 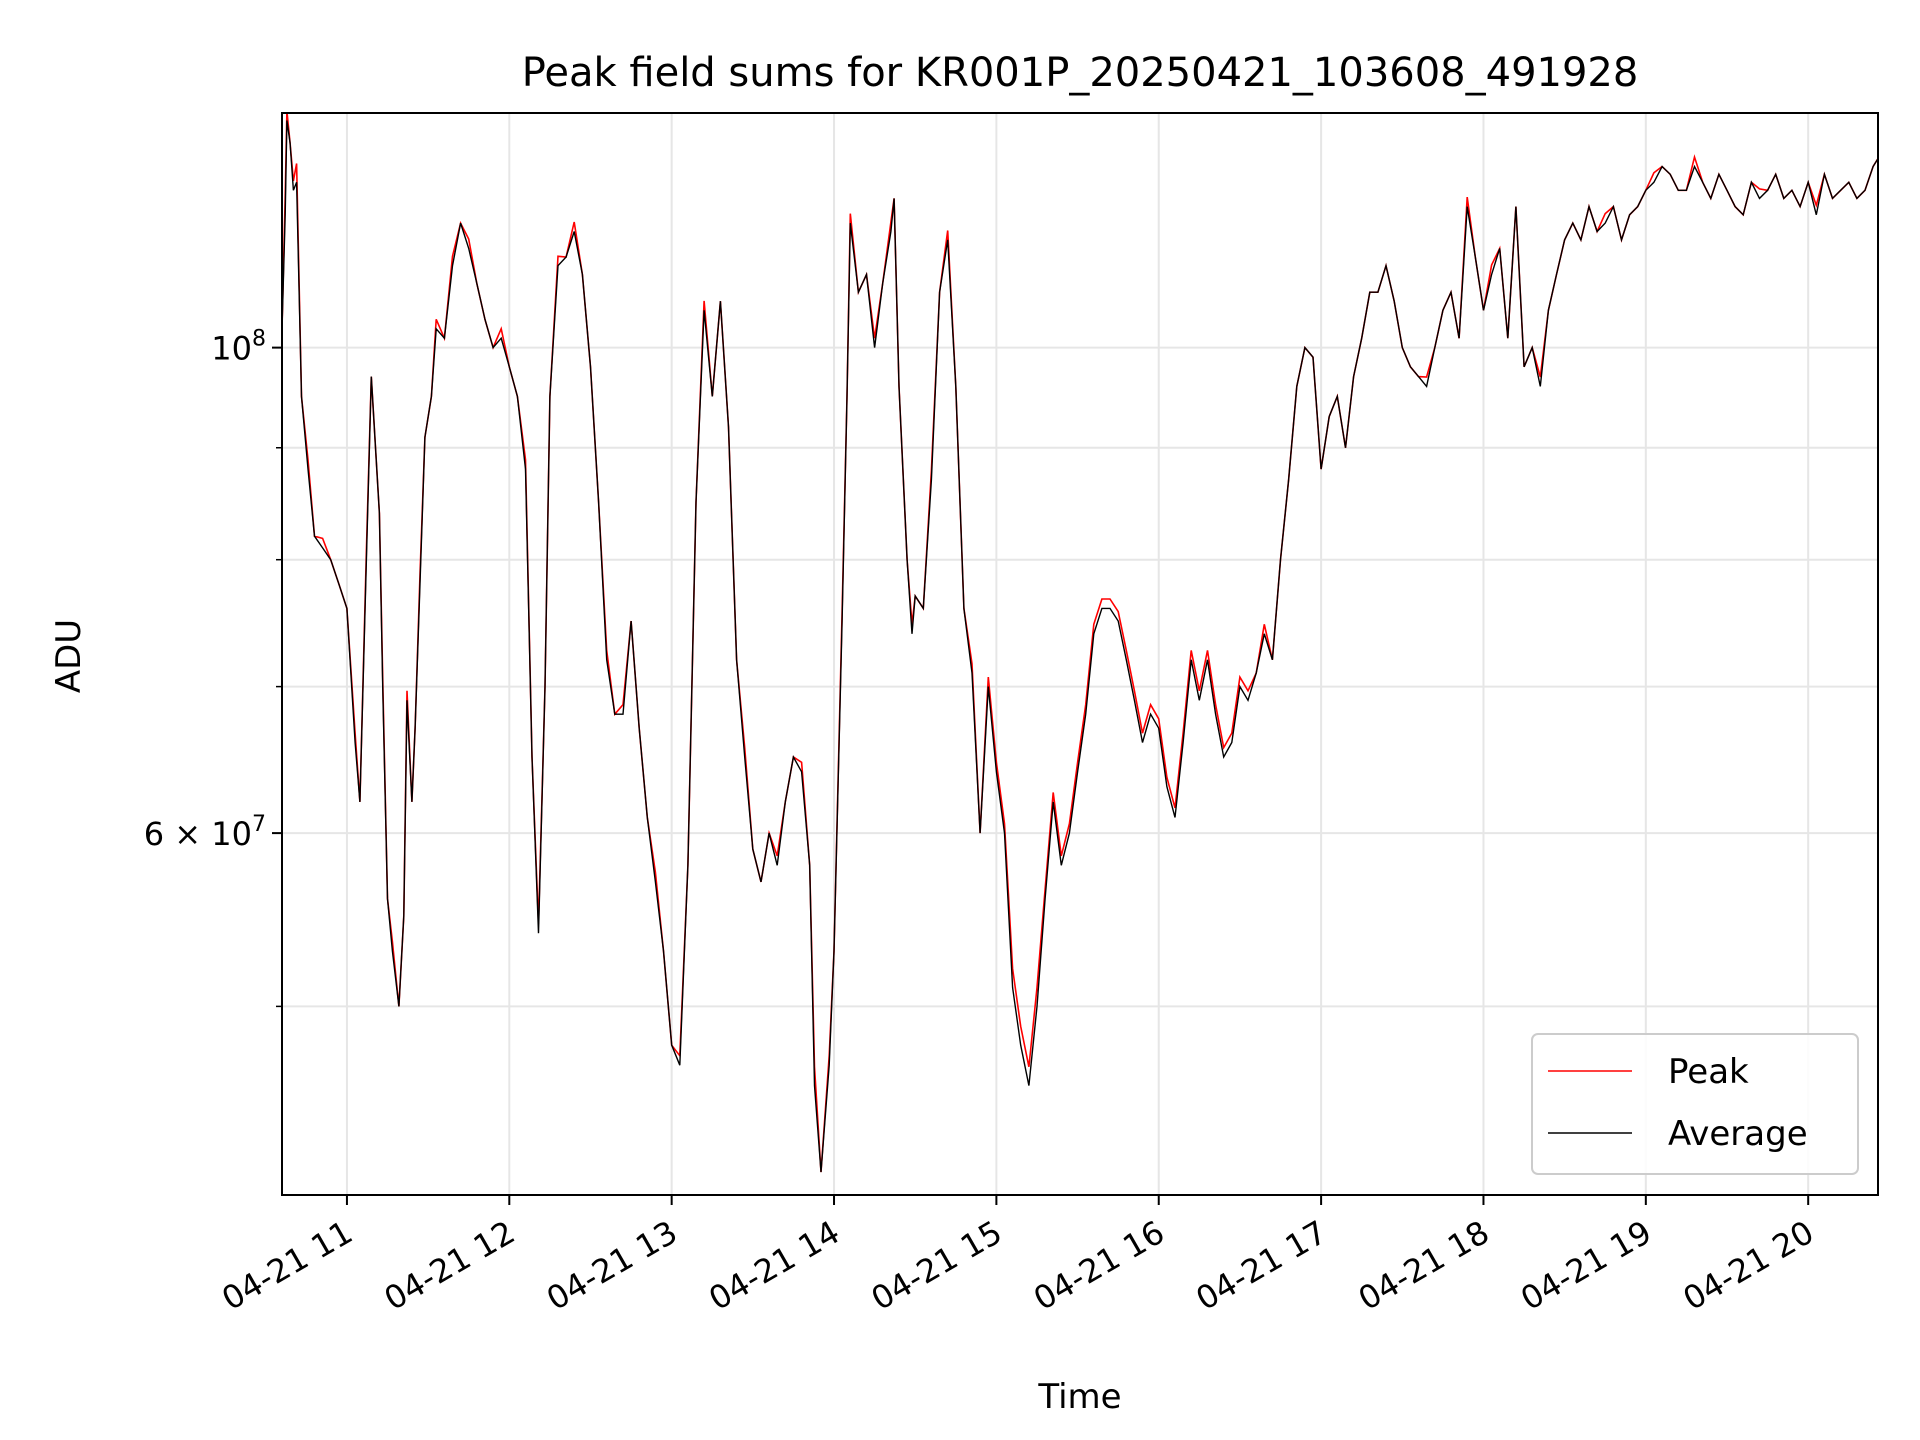 I want to click on y-tick-label: 108, so click(x=238, y=347).